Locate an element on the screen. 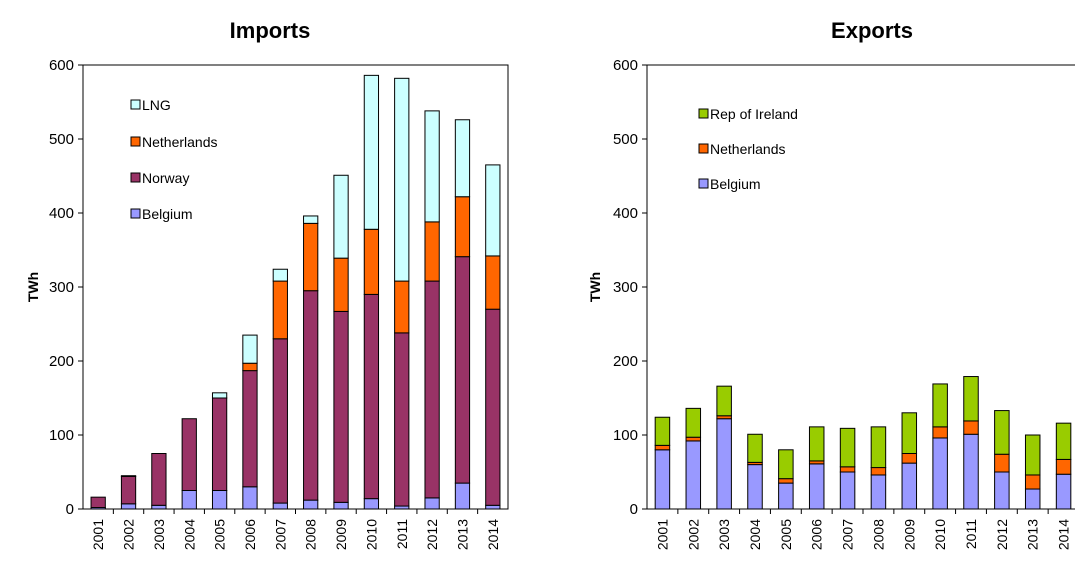 This screenshot has height=563, width=1075. chart-title: Exports is located at coordinates (872, 30).